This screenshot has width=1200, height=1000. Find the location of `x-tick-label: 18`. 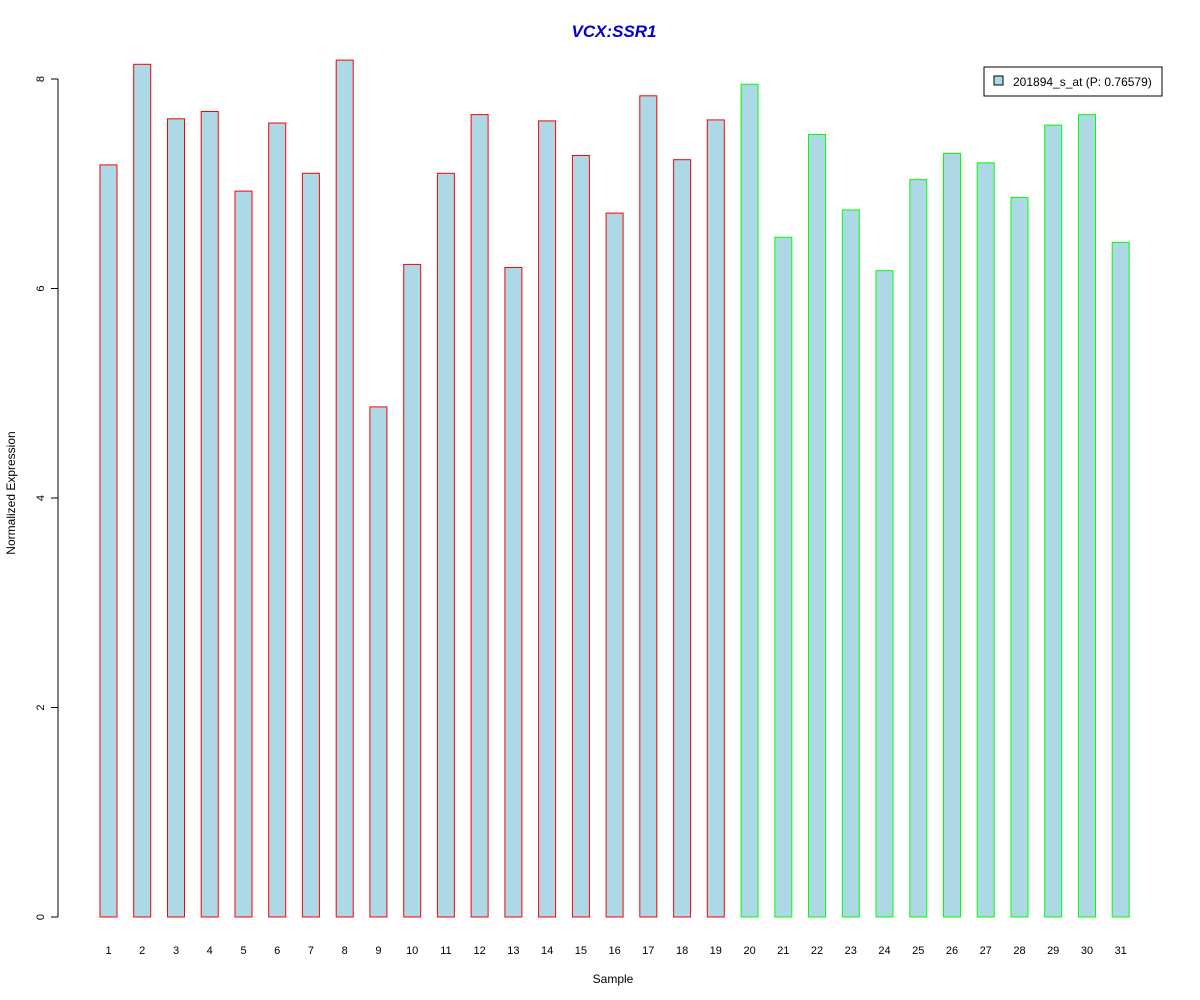

x-tick-label: 18 is located at coordinates (682, 951).